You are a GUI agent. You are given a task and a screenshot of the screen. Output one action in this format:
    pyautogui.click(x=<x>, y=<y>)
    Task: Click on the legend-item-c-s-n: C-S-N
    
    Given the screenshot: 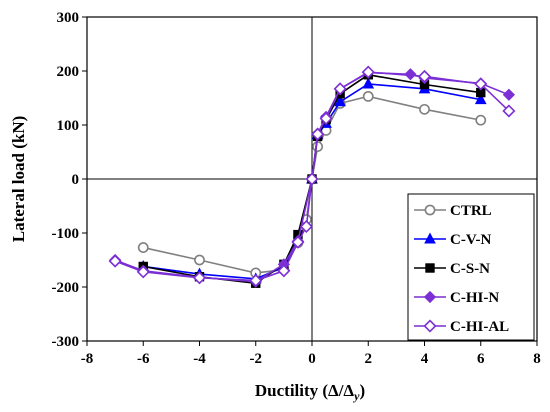 What is the action you would take?
    pyautogui.click(x=452, y=269)
    